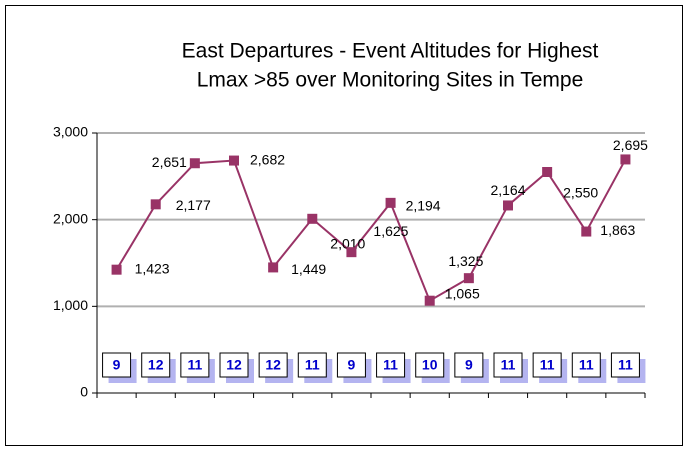  I want to click on annotation: 10, so click(430, 365).